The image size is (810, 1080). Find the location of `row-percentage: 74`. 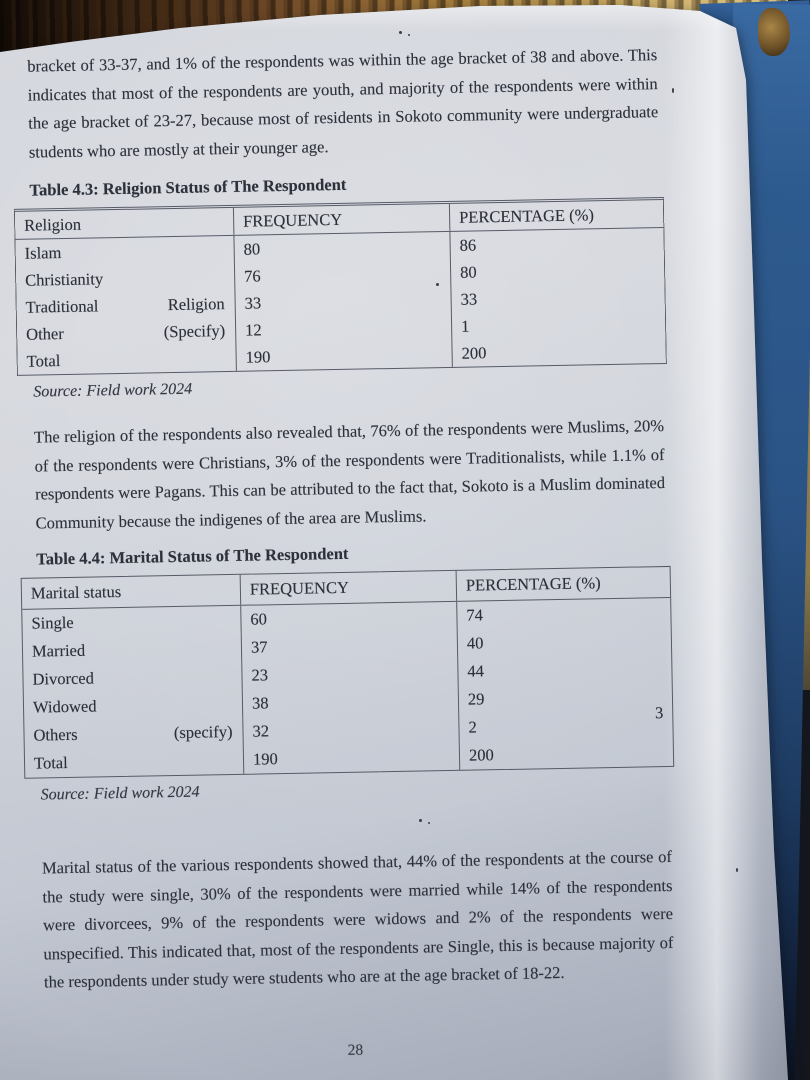

row-percentage: 74 is located at coordinates (563, 613).